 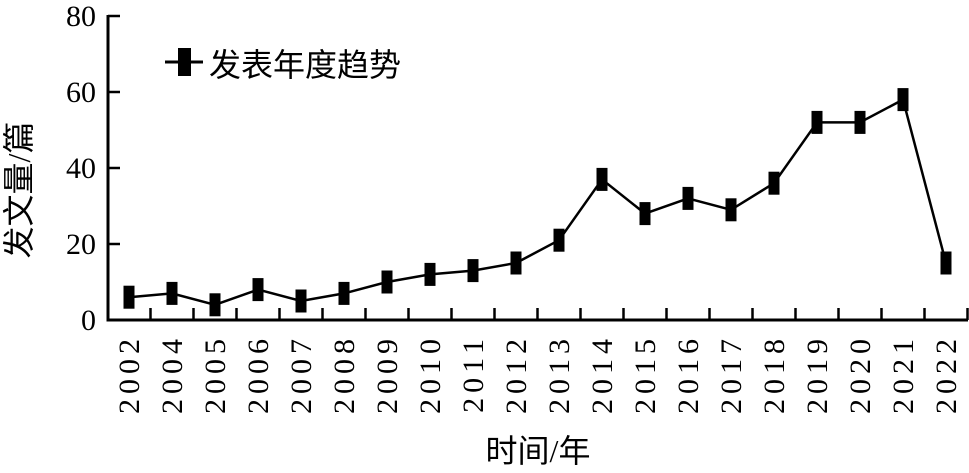 What do you see at coordinates (860, 122) in the screenshot?
I see `data-point-marker-2020` at bounding box center [860, 122].